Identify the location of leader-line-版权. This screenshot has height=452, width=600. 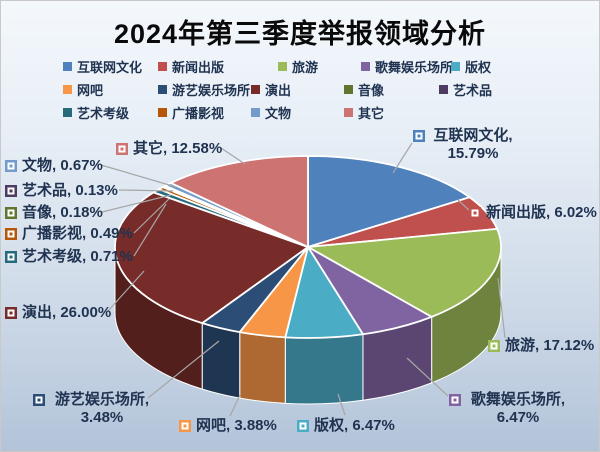
(341, 404).